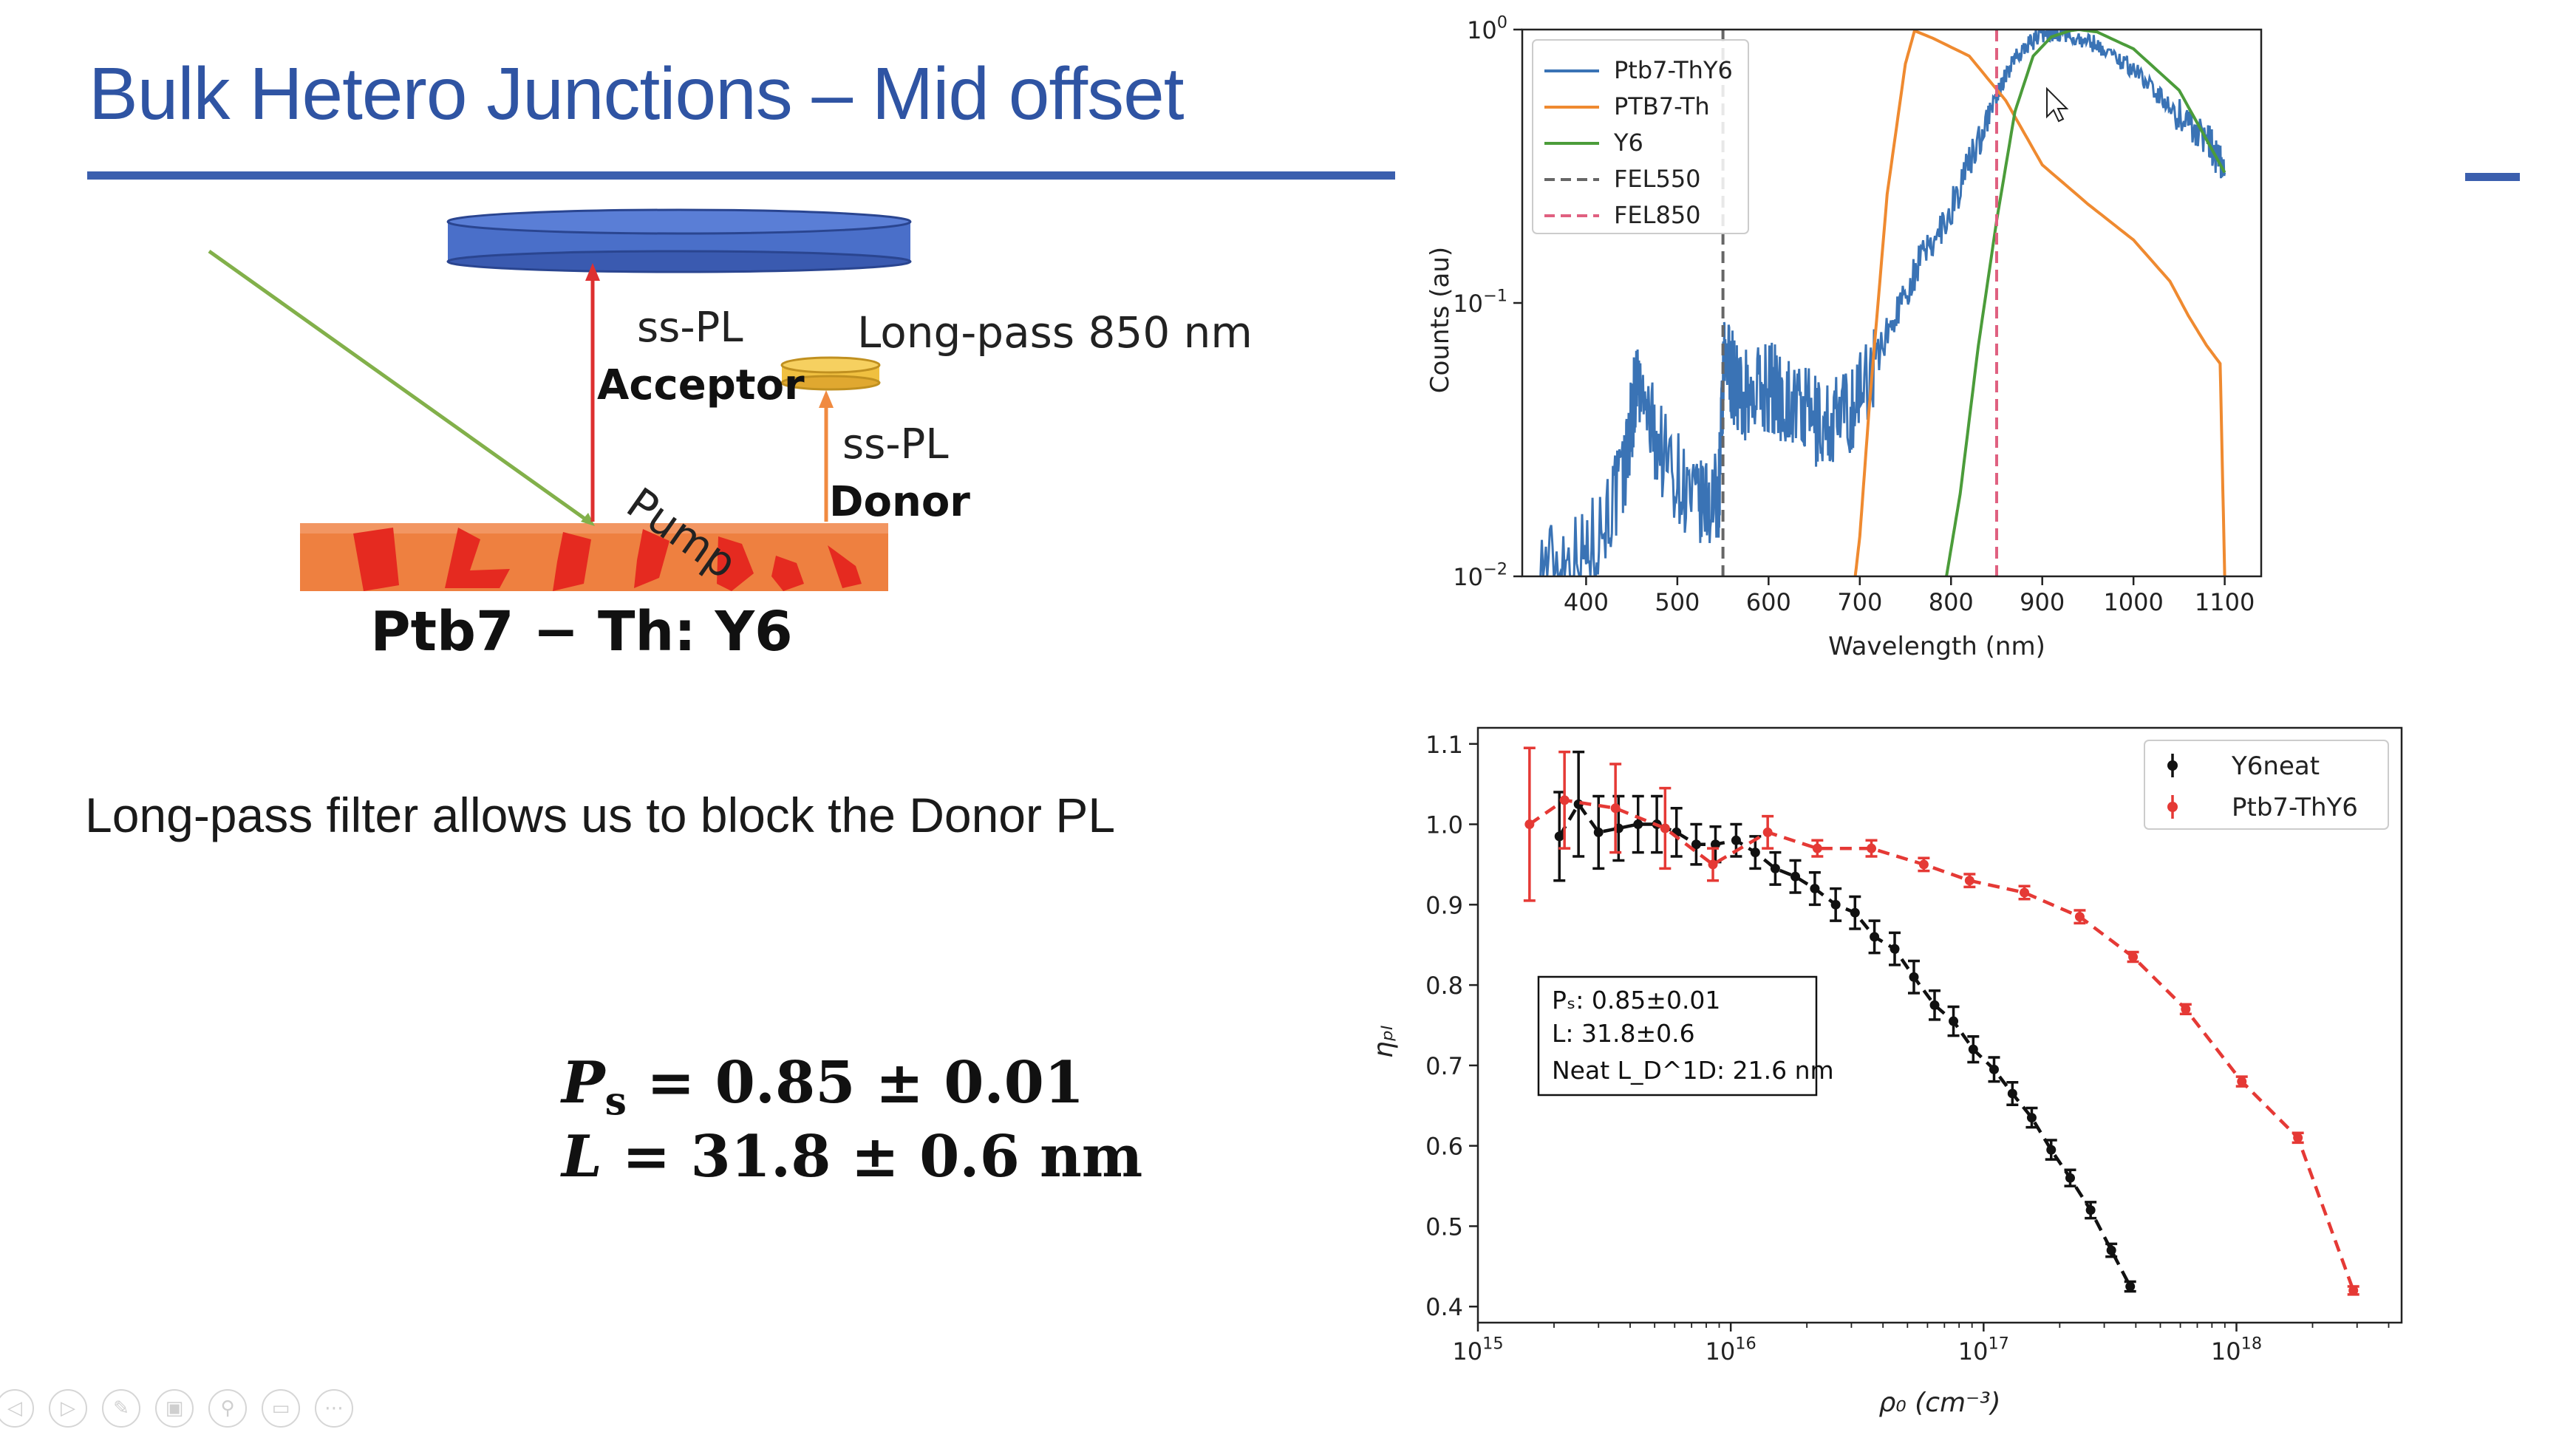 This screenshot has width=2576, height=1432. What do you see at coordinates (2085, 303) in the screenshot?
I see `series-Y6` at bounding box center [2085, 303].